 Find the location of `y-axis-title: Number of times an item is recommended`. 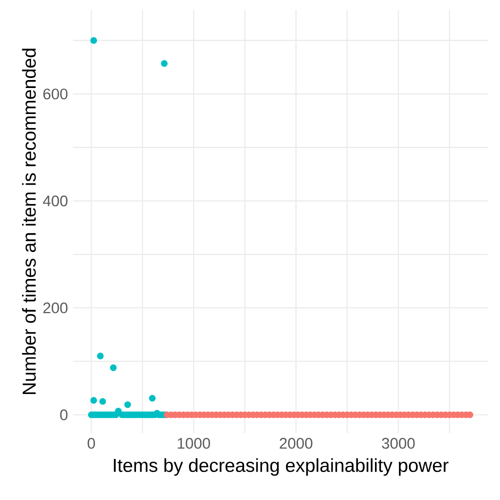

y-axis-title: Number of times an item is recommended is located at coordinates (29, 221).